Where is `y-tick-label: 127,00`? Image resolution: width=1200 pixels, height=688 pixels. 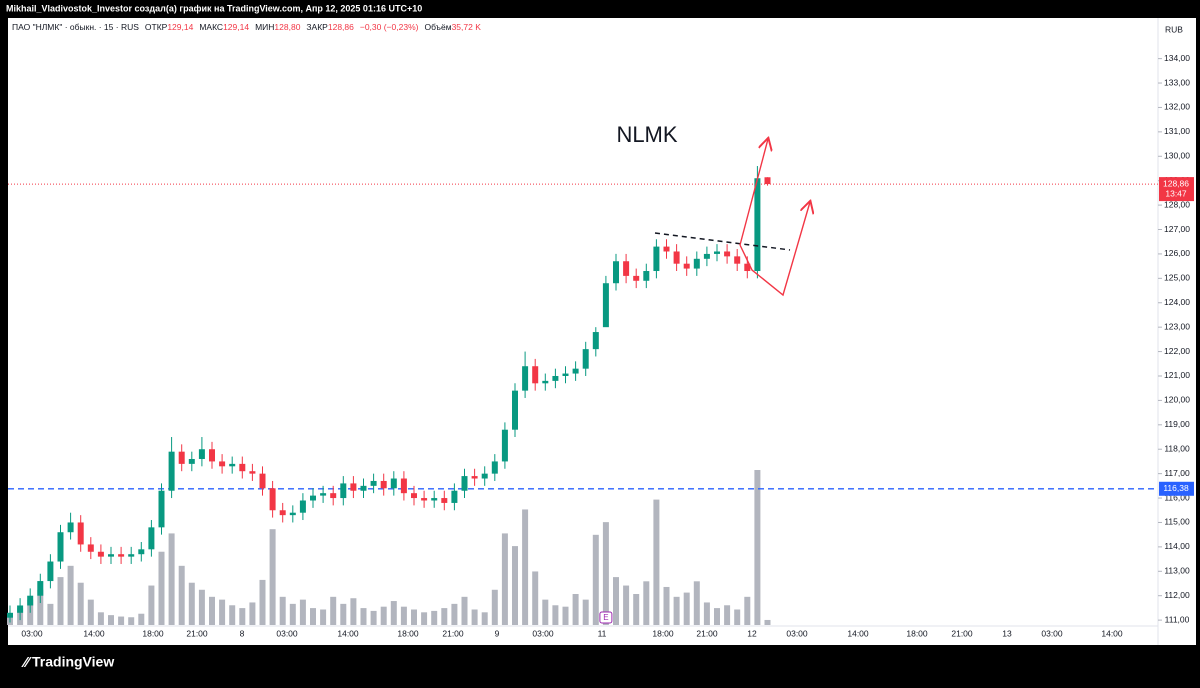
y-tick-label: 127,00 is located at coordinates (1177, 229).